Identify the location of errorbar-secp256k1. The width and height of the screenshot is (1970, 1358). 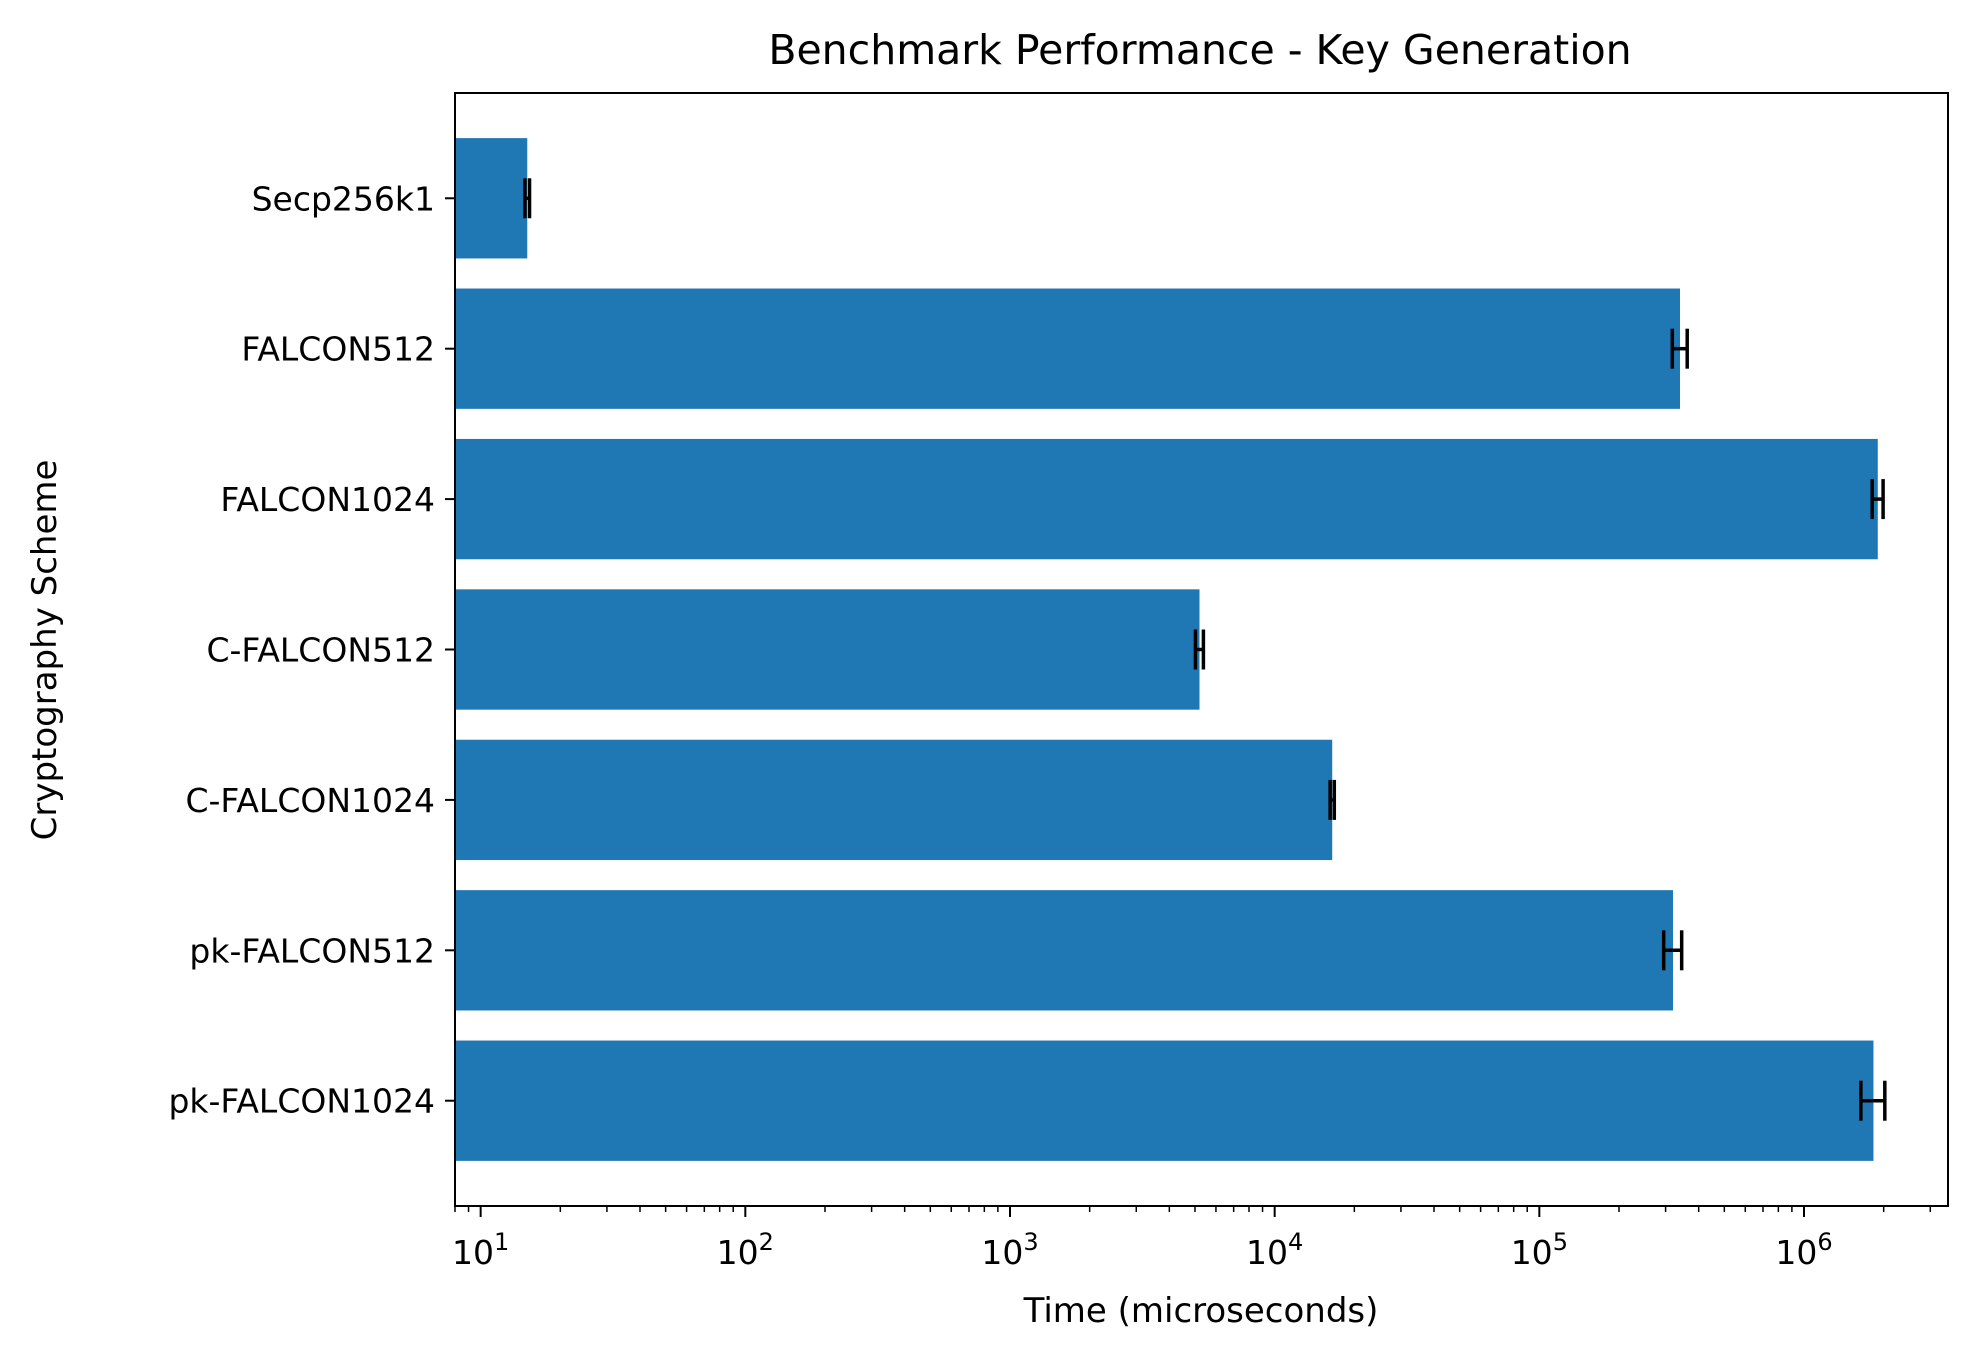
(527, 198).